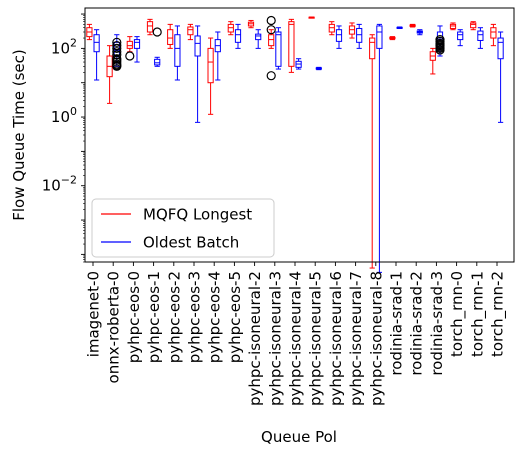 Image resolution: width=525 pixels, height=462 pixels. I want to click on legend-frame, so click(183, 228).